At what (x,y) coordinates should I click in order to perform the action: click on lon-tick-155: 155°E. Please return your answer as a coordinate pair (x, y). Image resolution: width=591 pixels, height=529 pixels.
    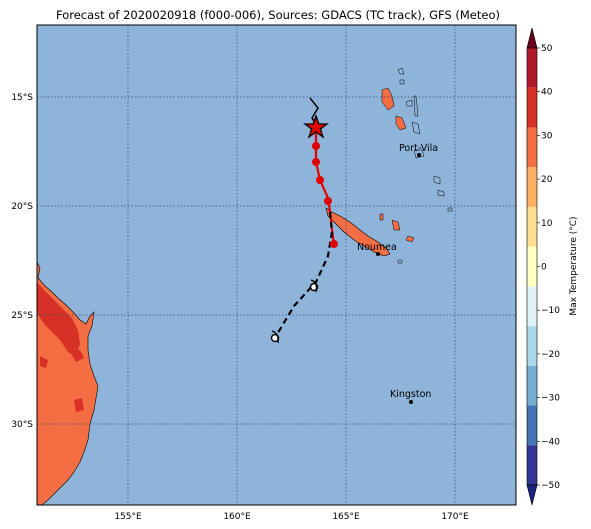
    Looking at the image, I should click on (128, 517).